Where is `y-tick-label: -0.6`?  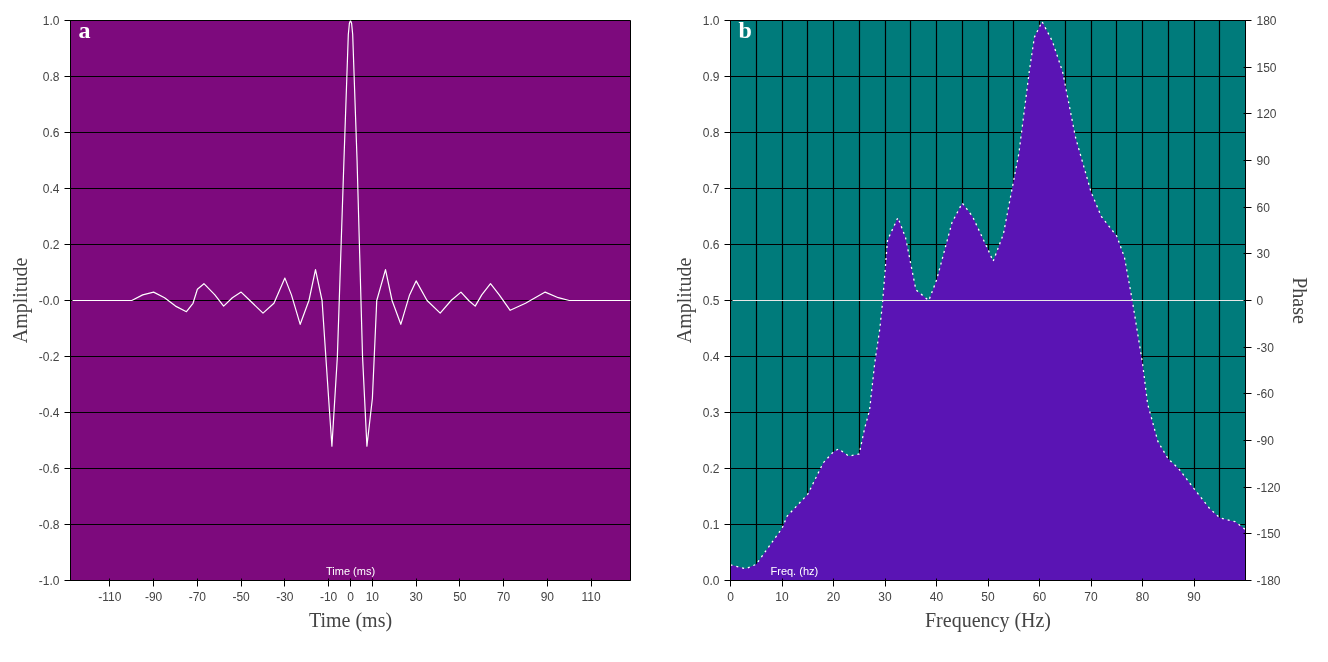
y-tick-label: -0.6 is located at coordinates (49, 469).